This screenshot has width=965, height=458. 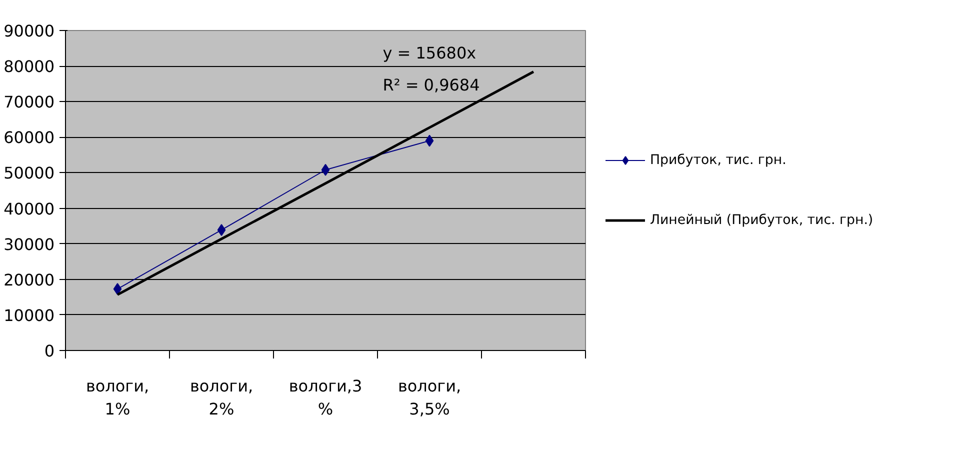 What do you see at coordinates (29, 102) in the screenshot?
I see `y-tick-label: 70000` at bounding box center [29, 102].